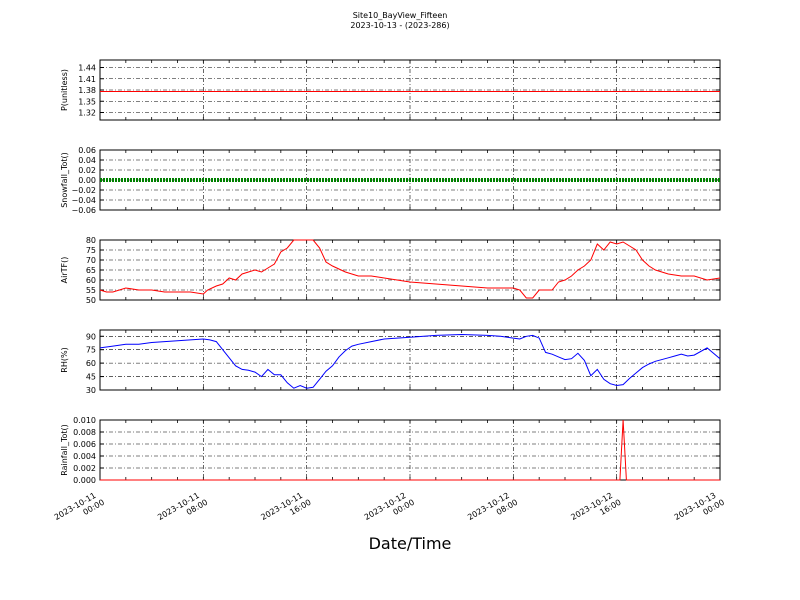  What do you see at coordinates (400, 15) in the screenshot?
I see `figure-title-line1: Site10_BayView_Fifteen` at bounding box center [400, 15].